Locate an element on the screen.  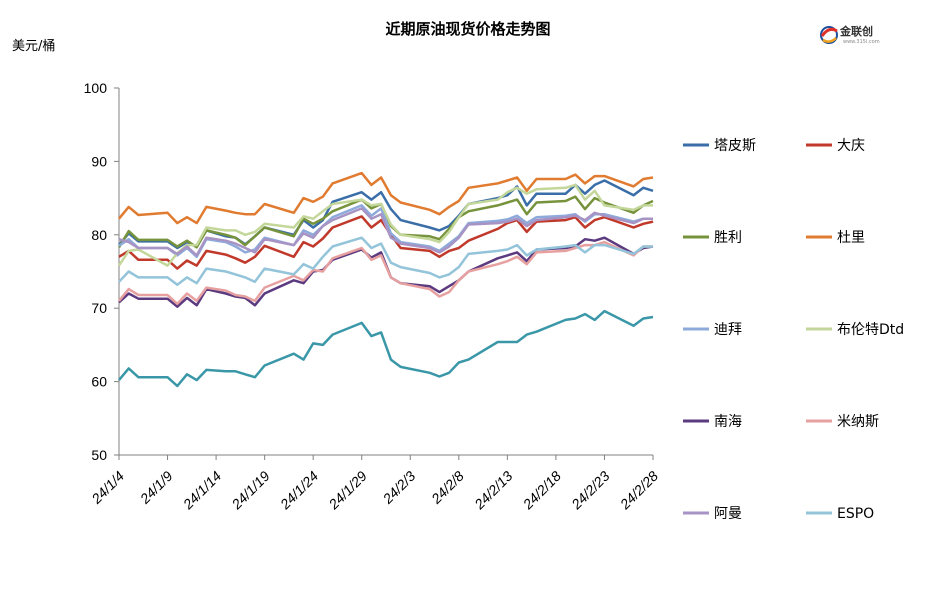
y-tick-label: 70 is located at coordinates (99, 308).